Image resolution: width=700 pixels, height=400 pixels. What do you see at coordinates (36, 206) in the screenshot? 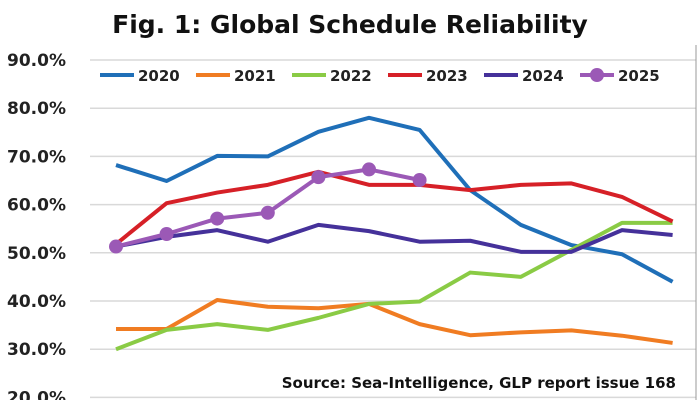
I see `y-tick-label: 60.0%` at bounding box center [36, 206].